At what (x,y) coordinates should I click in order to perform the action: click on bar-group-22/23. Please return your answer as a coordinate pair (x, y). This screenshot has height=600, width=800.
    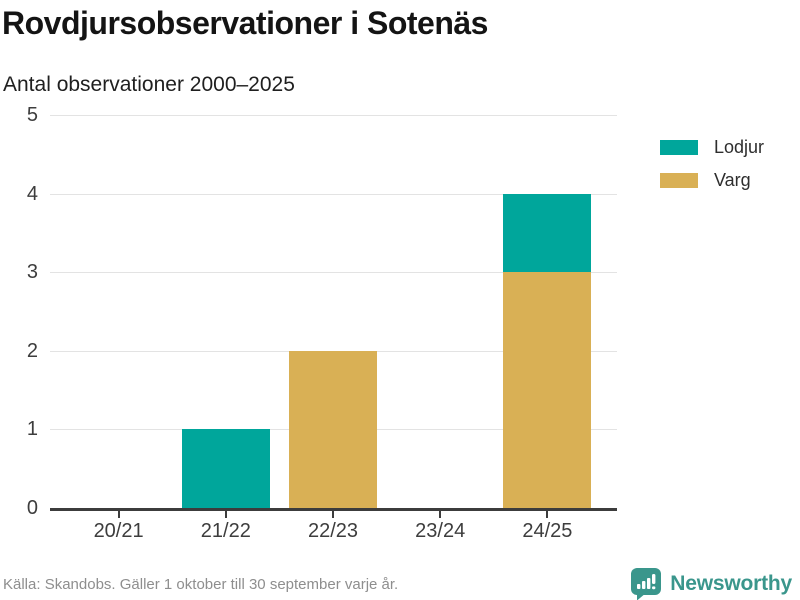
    Looking at the image, I should click on (332, 311).